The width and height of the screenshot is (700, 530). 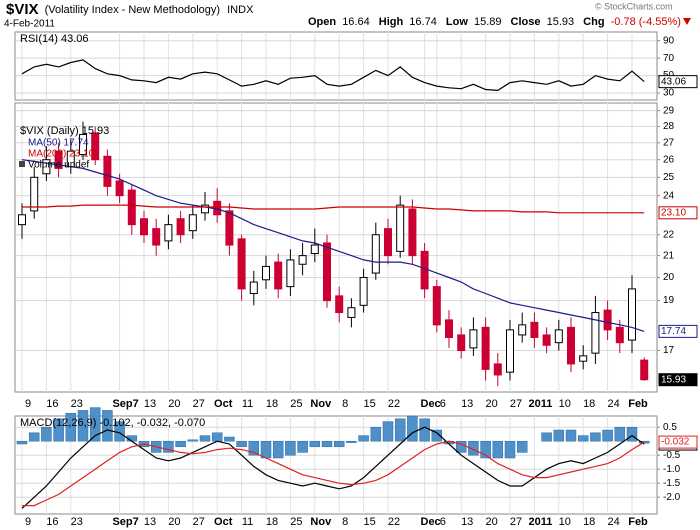 What do you see at coordinates (669, 93) in the screenshot?
I see `y-tick-label: 30` at bounding box center [669, 93].